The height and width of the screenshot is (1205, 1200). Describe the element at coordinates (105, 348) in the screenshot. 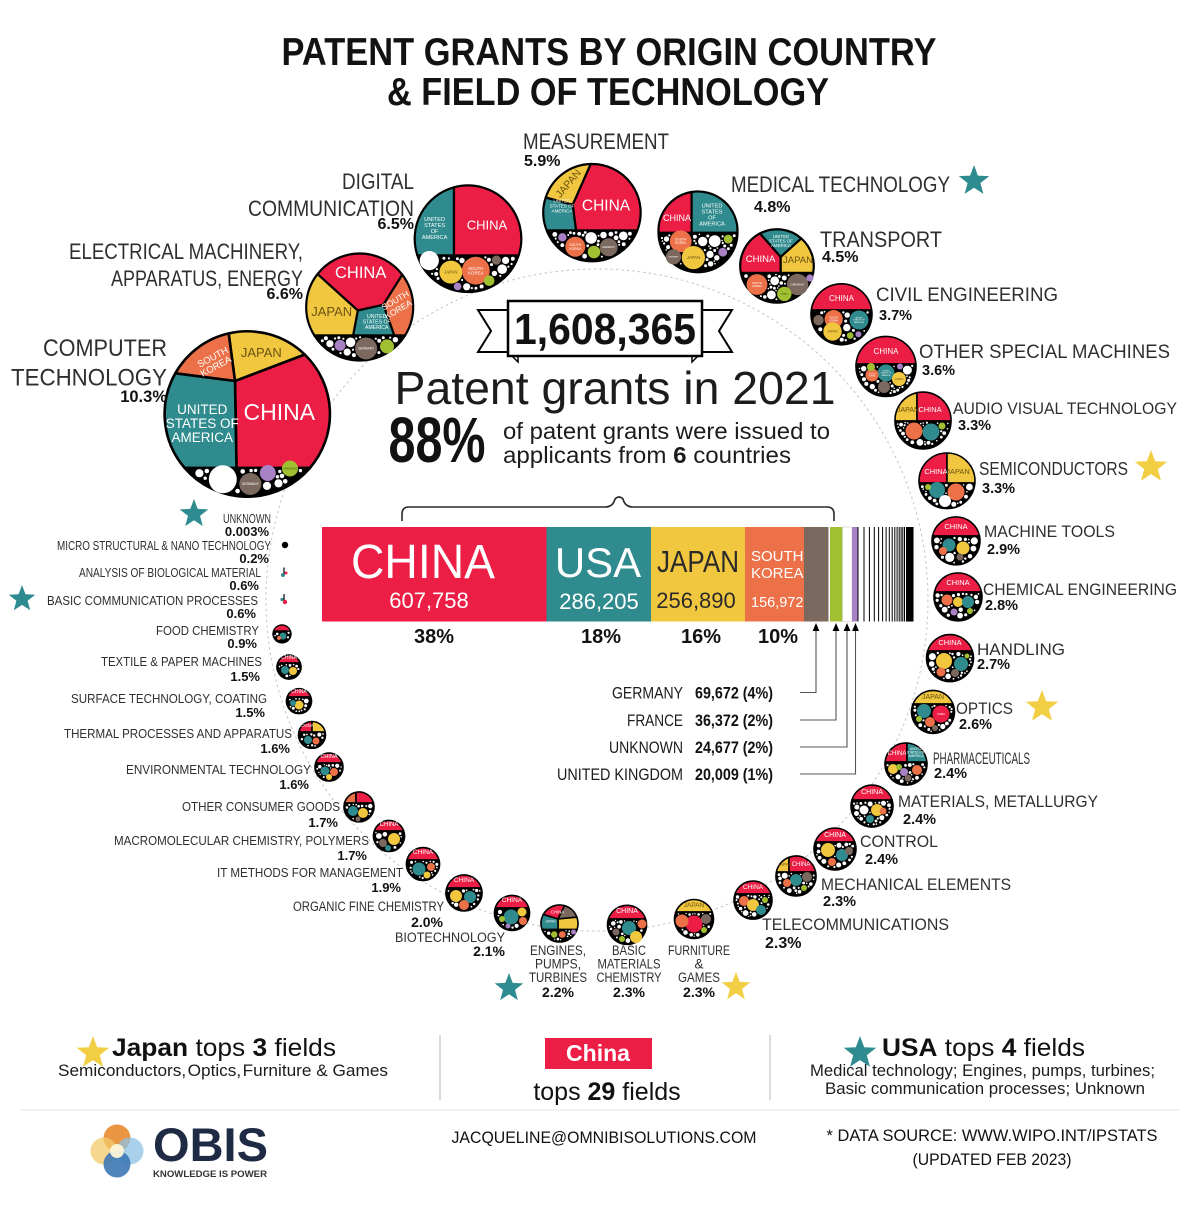

I see `svg-text: COMPUTER` at that location.